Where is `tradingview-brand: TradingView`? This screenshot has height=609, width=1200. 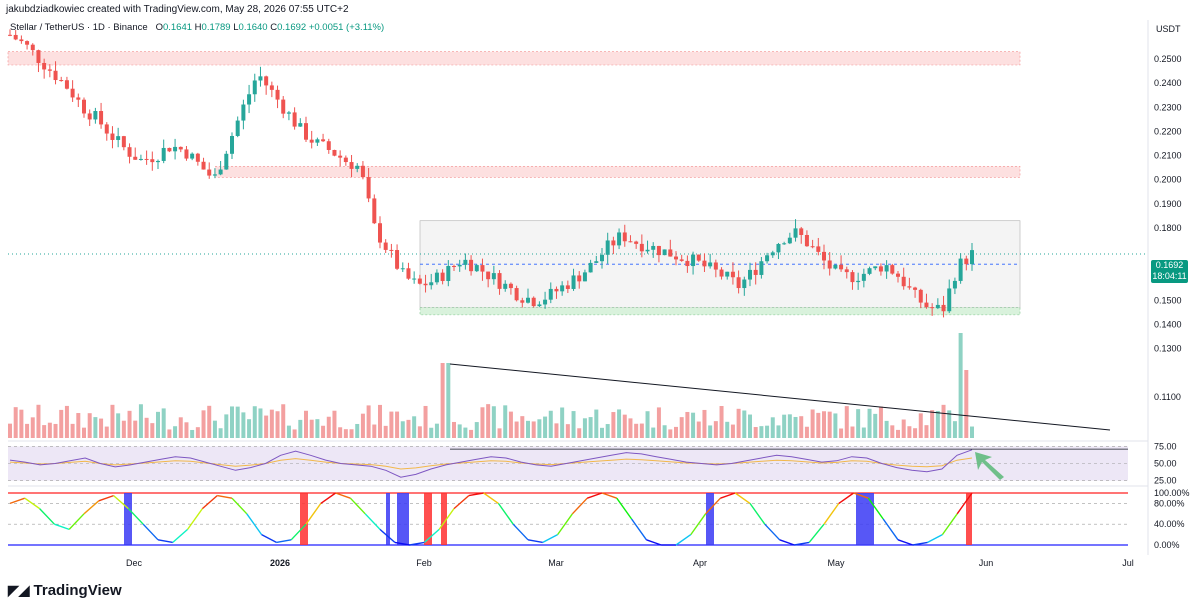
tradingview-brand: TradingView is located at coordinates (77, 590).